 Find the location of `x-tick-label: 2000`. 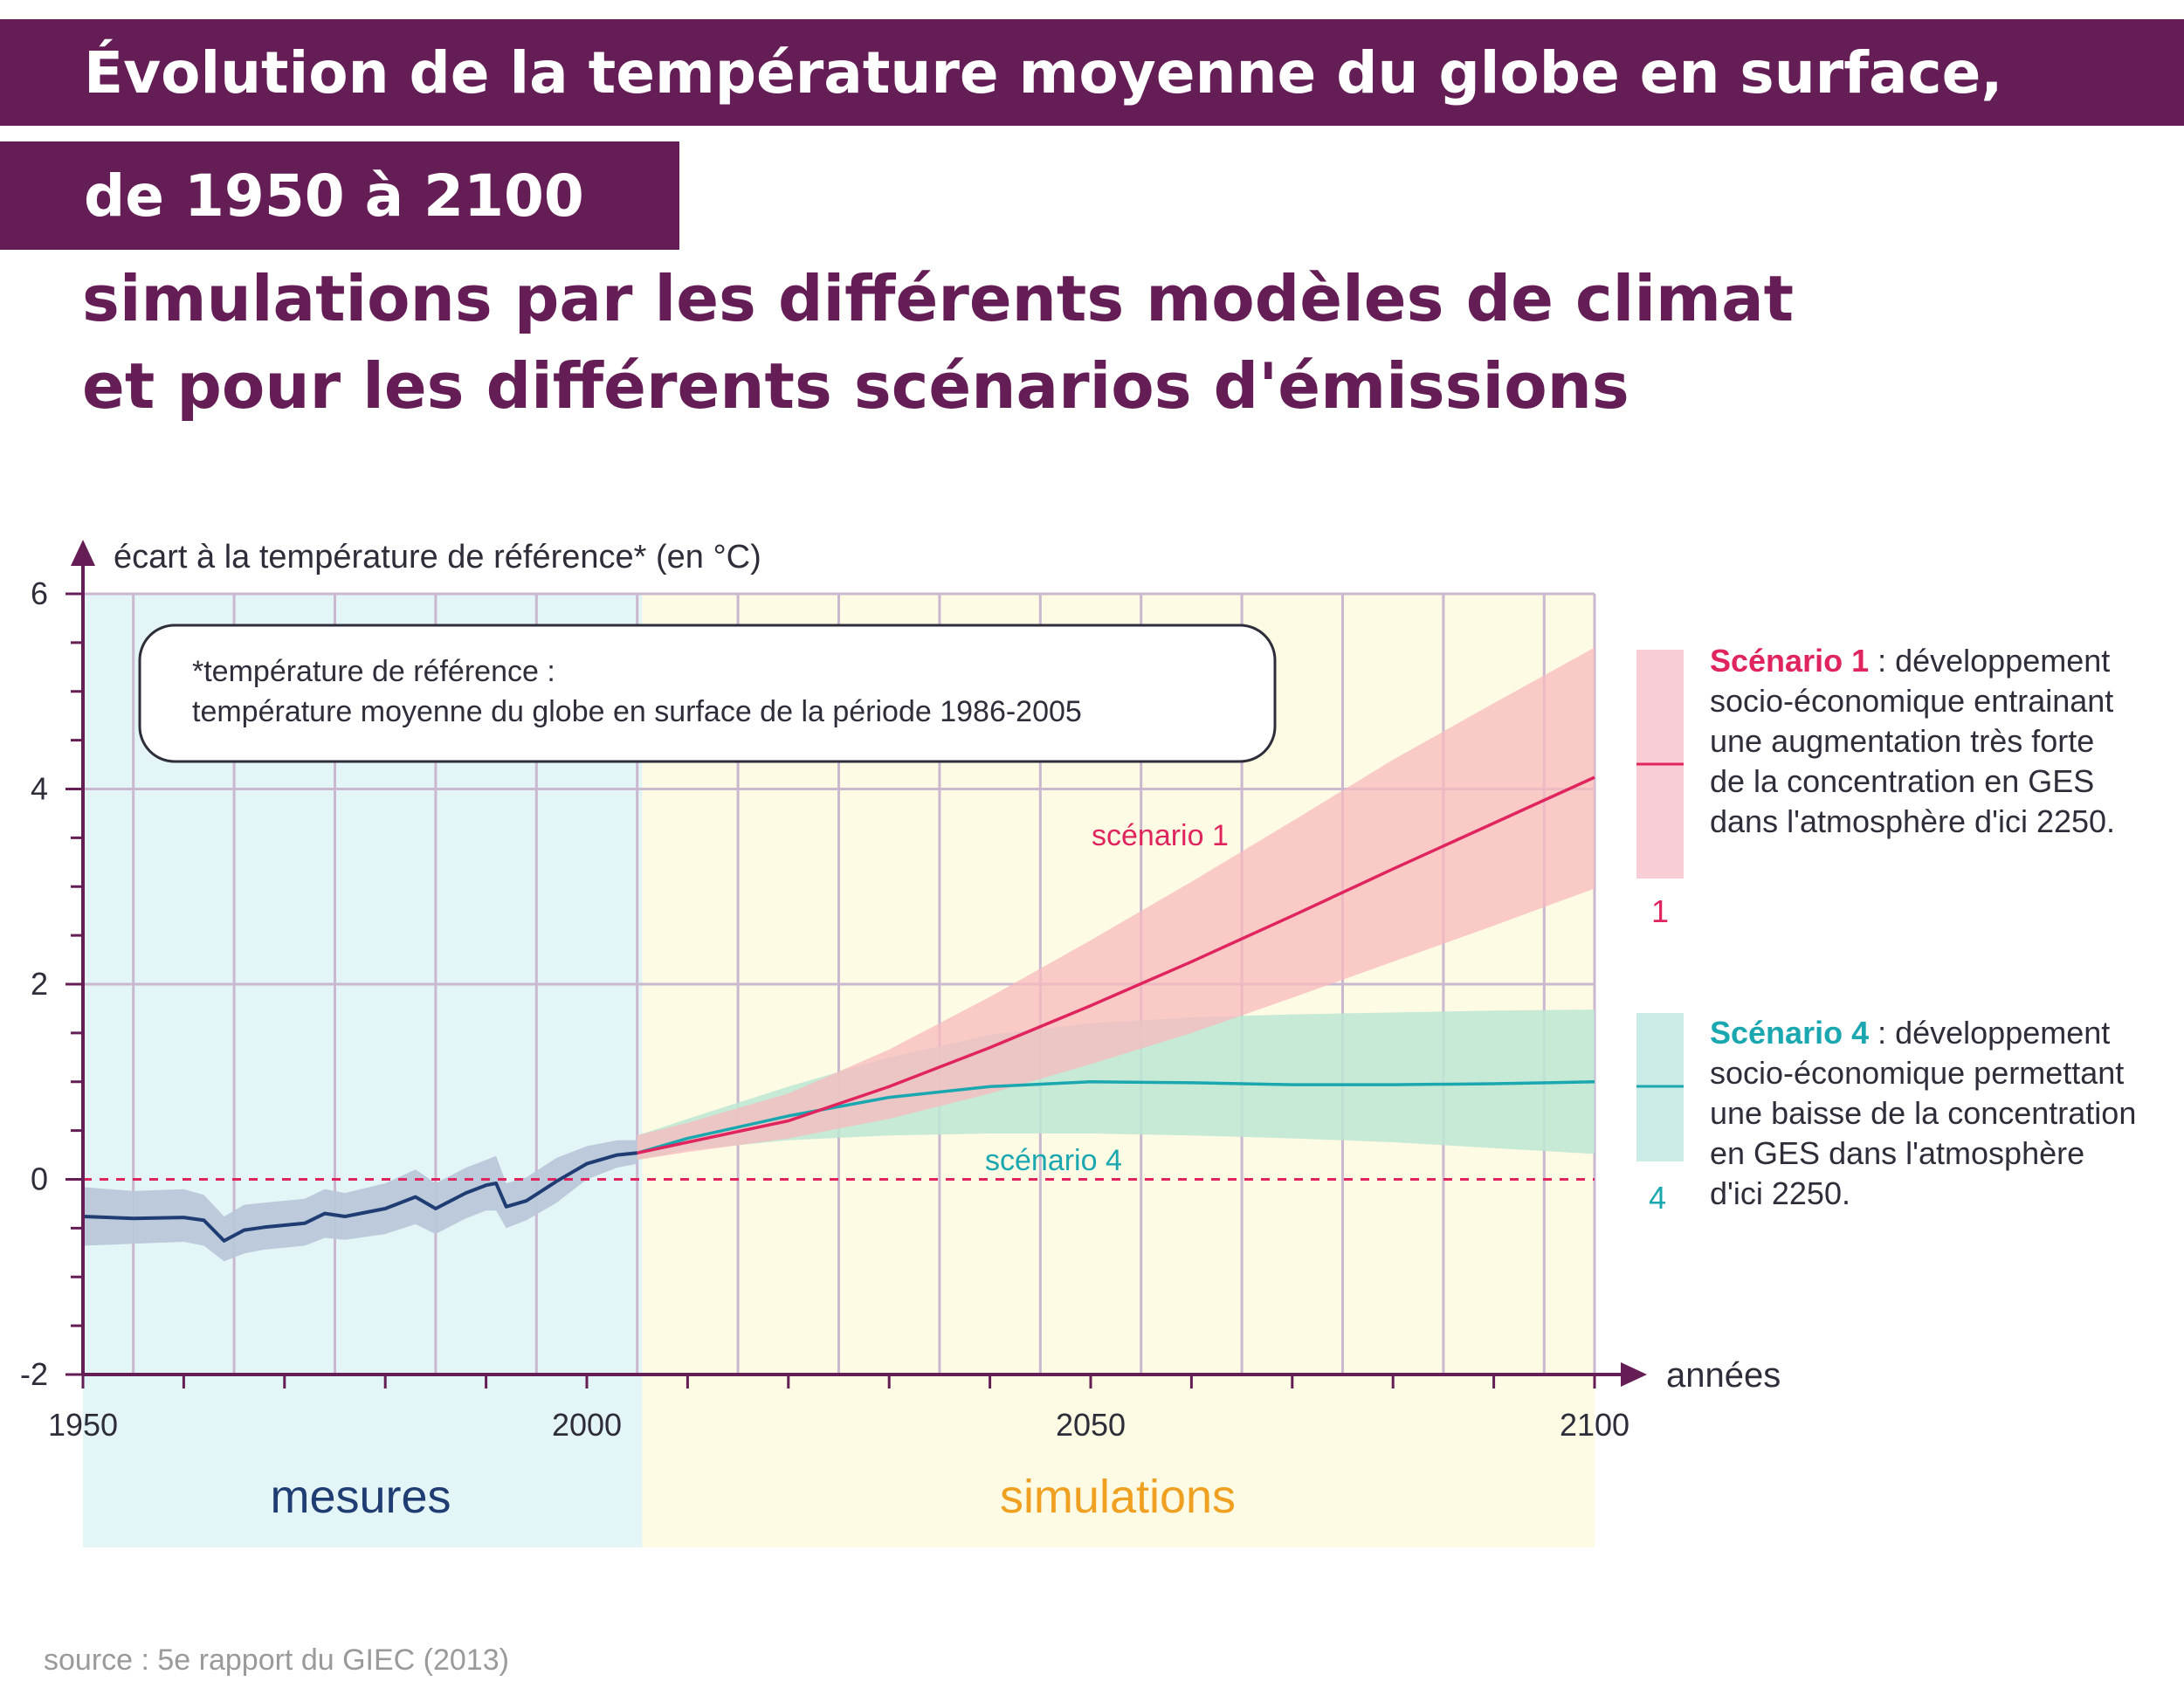

x-tick-label: 2000 is located at coordinates (587, 1425).